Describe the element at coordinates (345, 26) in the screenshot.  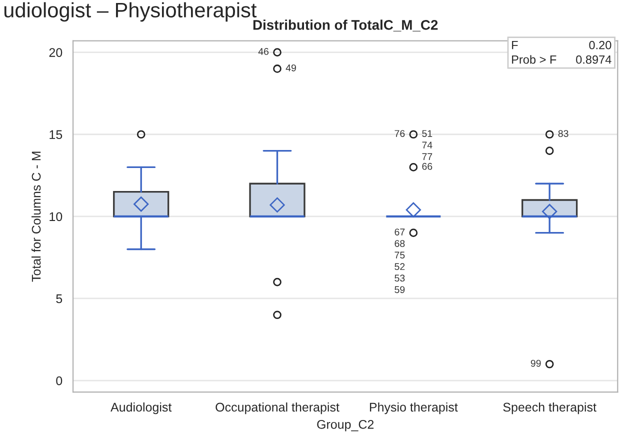
I see `chart-title: Distribution of TotalC_M_C2` at that location.